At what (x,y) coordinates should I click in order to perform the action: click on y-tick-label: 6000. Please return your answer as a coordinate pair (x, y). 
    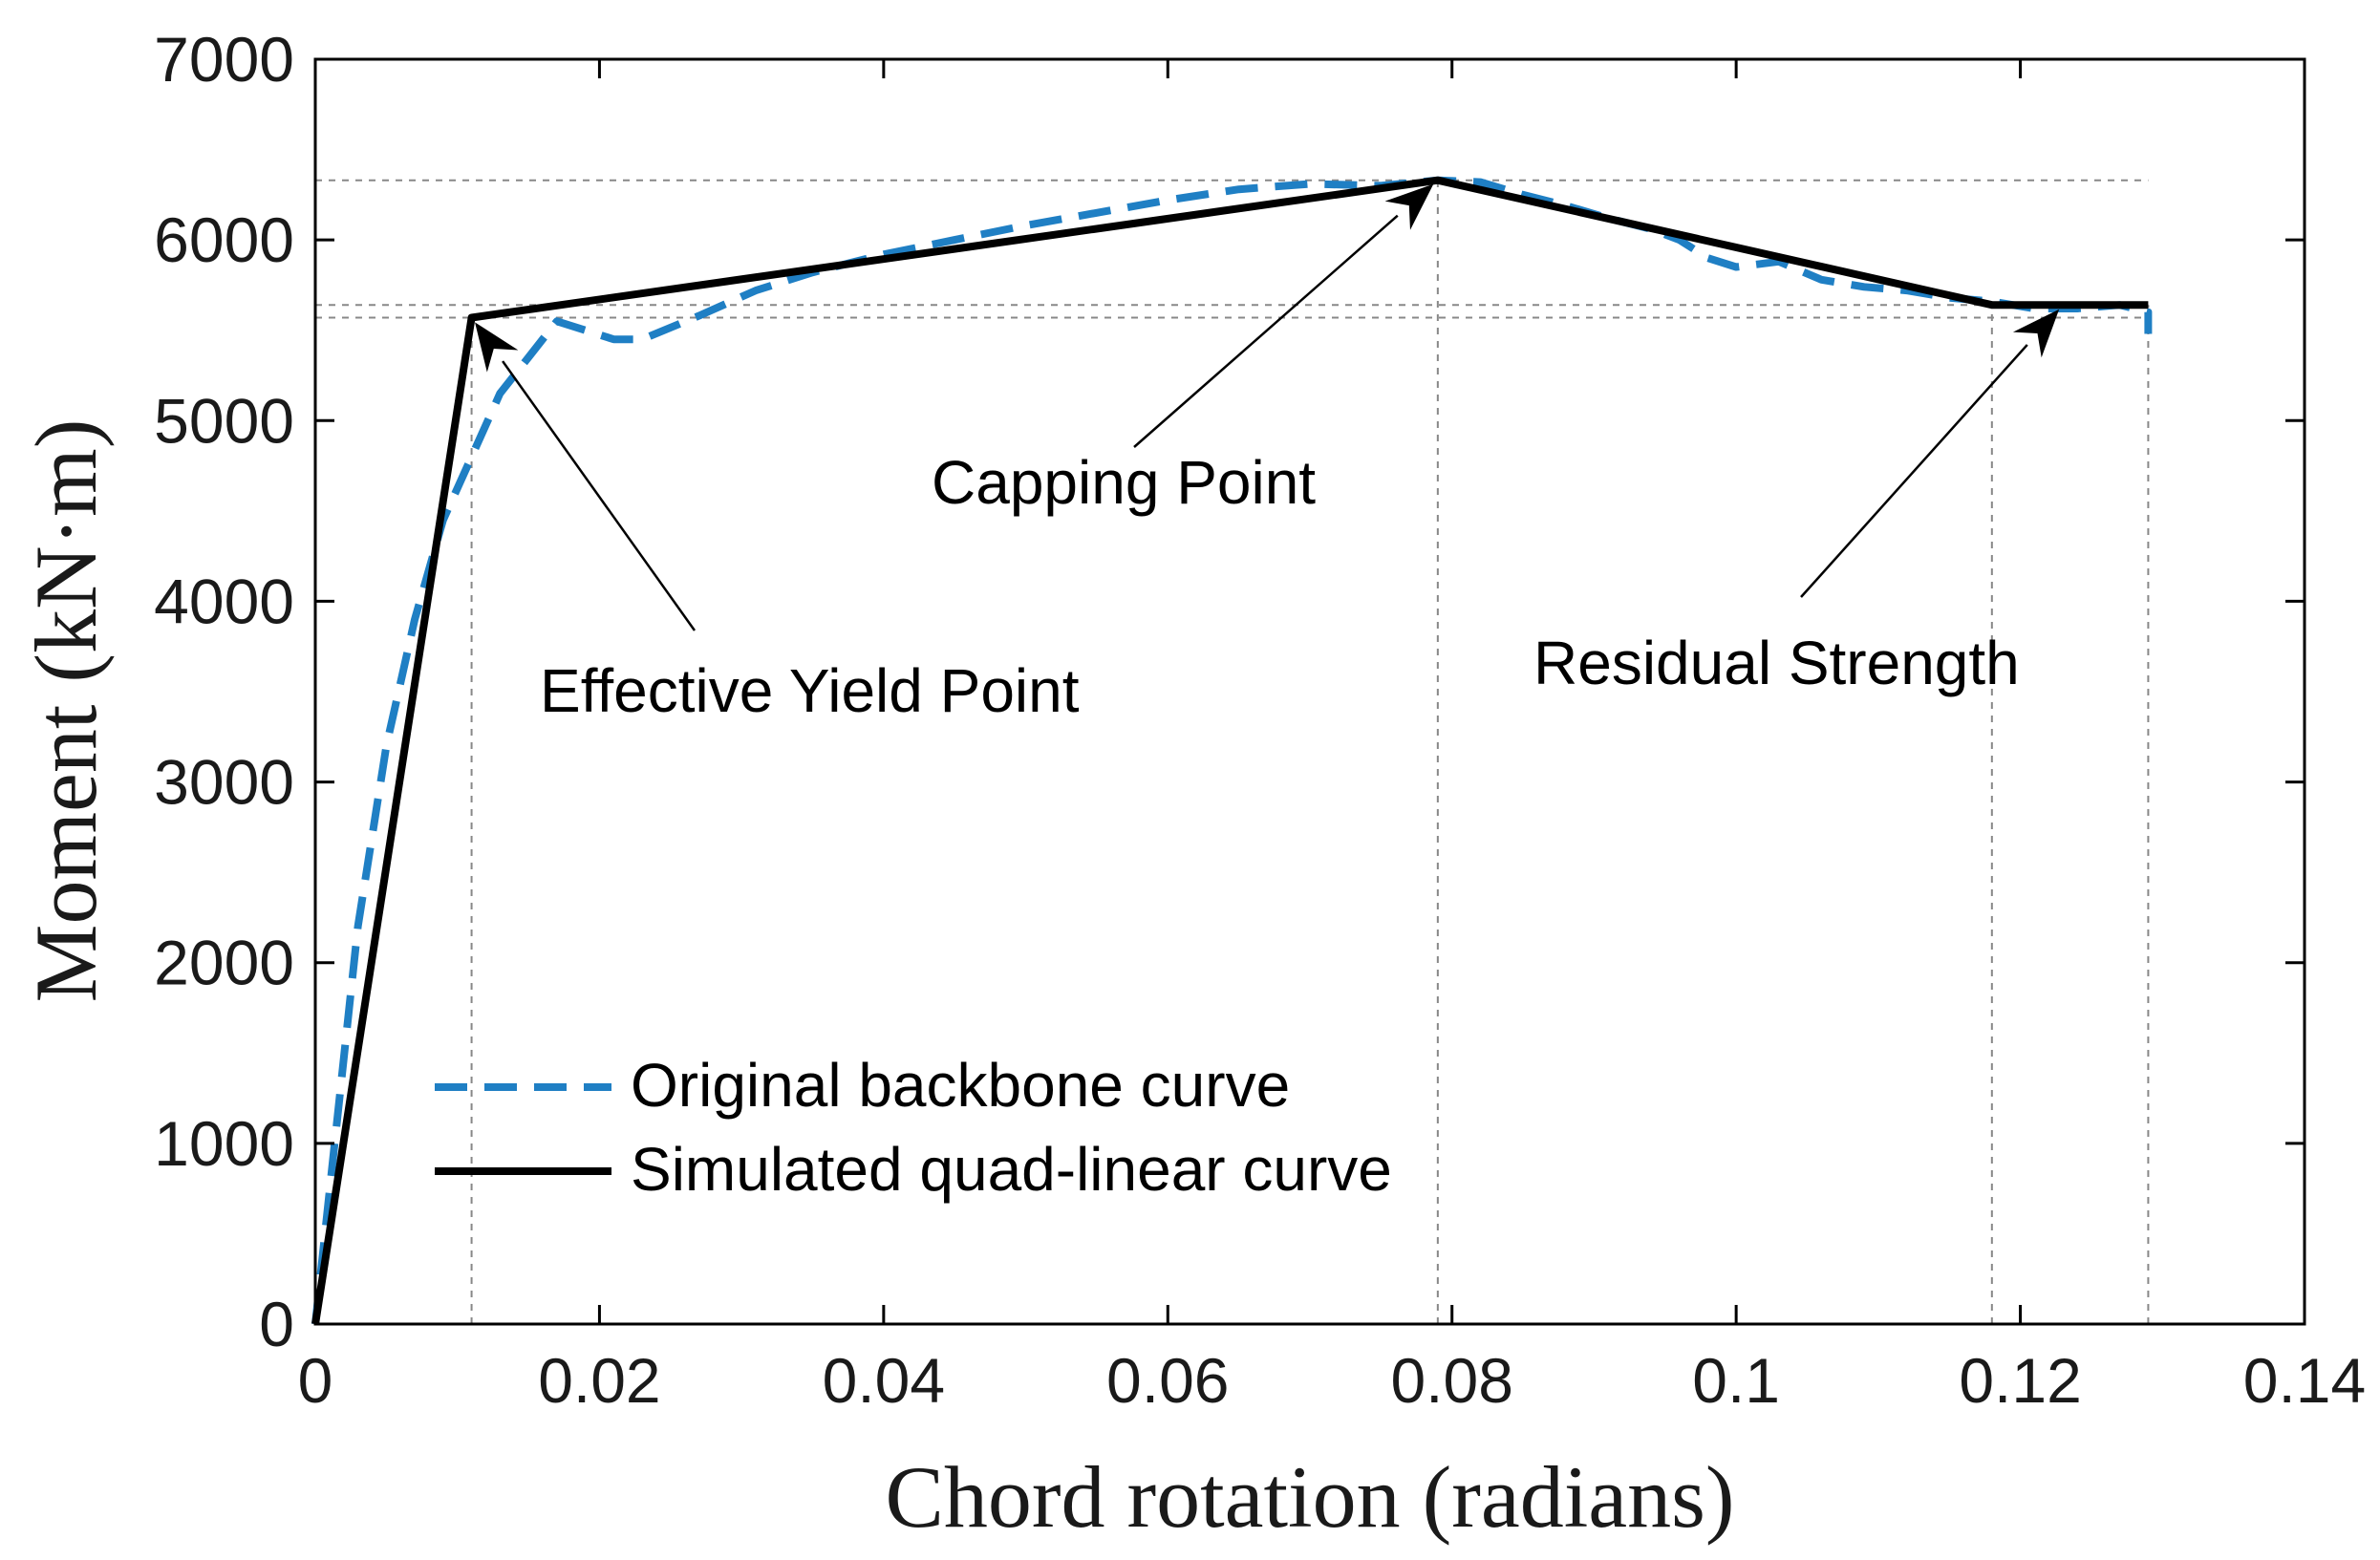
    Looking at the image, I should click on (224, 240).